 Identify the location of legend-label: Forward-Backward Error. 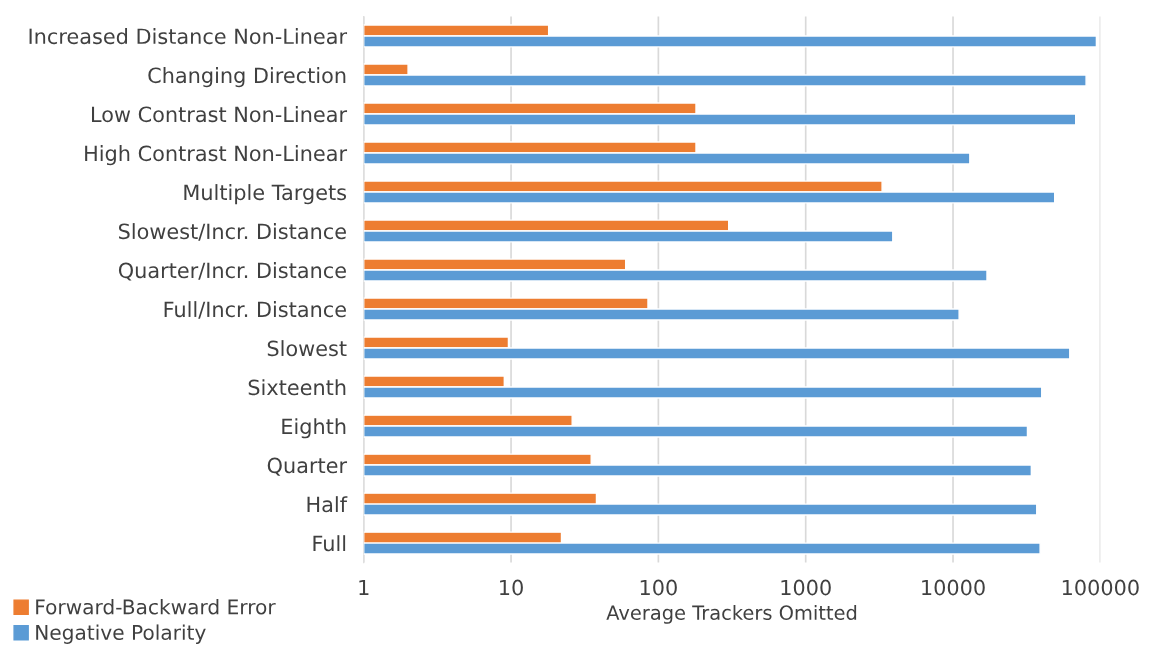
(156, 606).